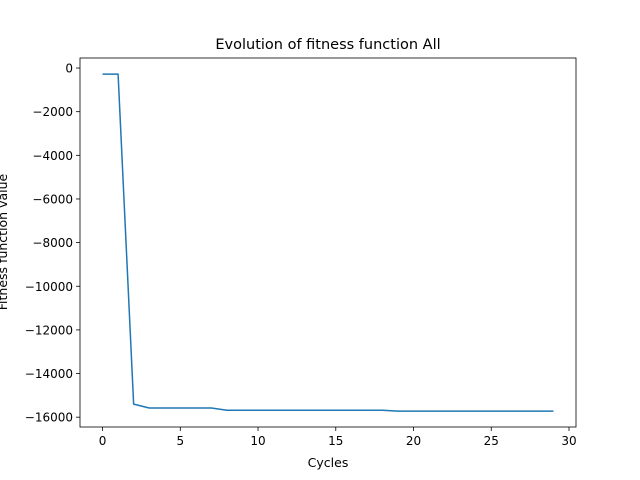 The width and height of the screenshot is (640, 480). What do you see at coordinates (491, 441) in the screenshot?
I see `x-tick-label: 25` at bounding box center [491, 441].